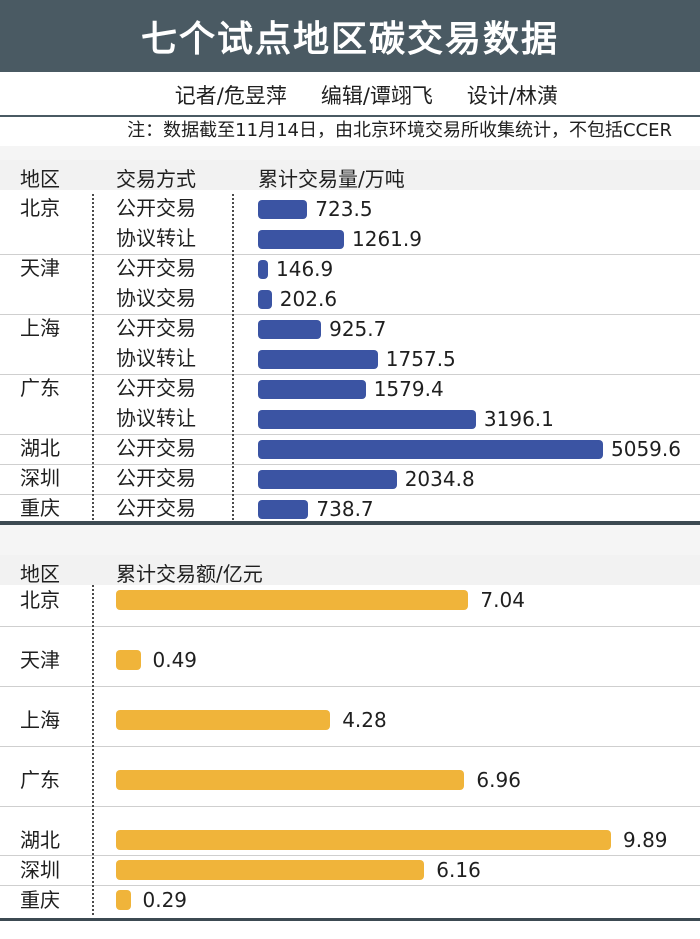 The height and width of the screenshot is (939, 700). I want to click on credit-reporter: 记者/危昱萍, so click(230, 96).